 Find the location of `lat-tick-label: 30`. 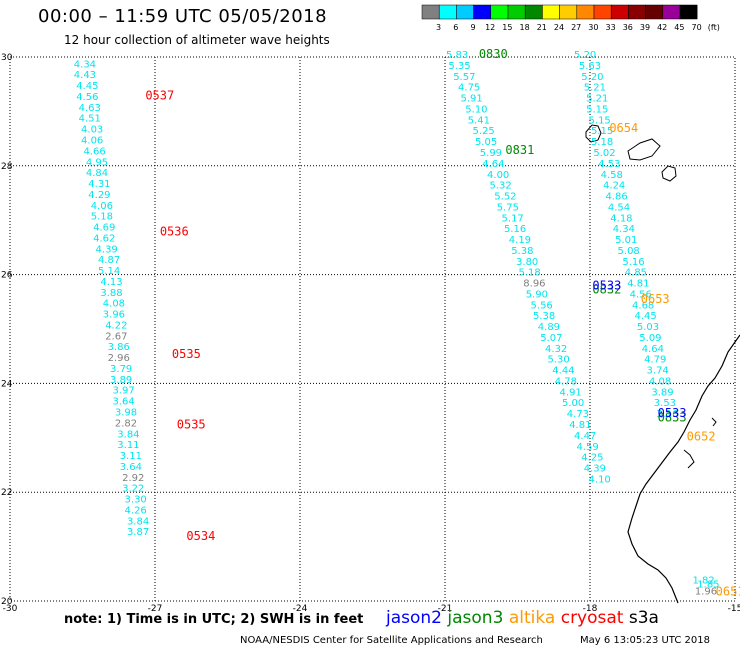

lat-tick-label: 30 is located at coordinates (7, 58).